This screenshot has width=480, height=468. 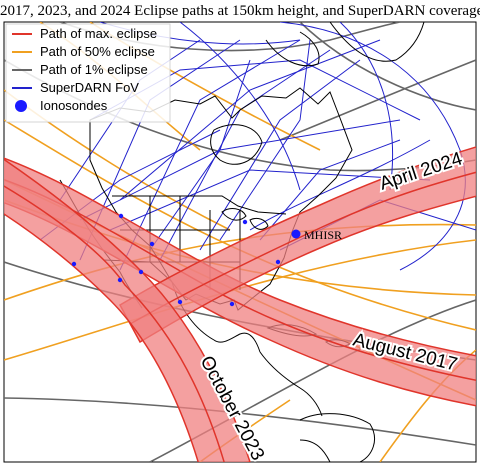 What do you see at coordinates (216, 317) in the screenshot?
I see `mexico-coast` at bounding box center [216, 317].